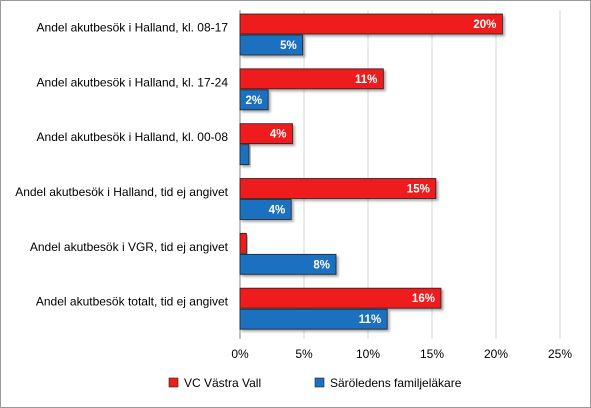 The image size is (591, 408). Describe the element at coordinates (423, 299) in the screenshot. I see `data-label: 16%` at that location.